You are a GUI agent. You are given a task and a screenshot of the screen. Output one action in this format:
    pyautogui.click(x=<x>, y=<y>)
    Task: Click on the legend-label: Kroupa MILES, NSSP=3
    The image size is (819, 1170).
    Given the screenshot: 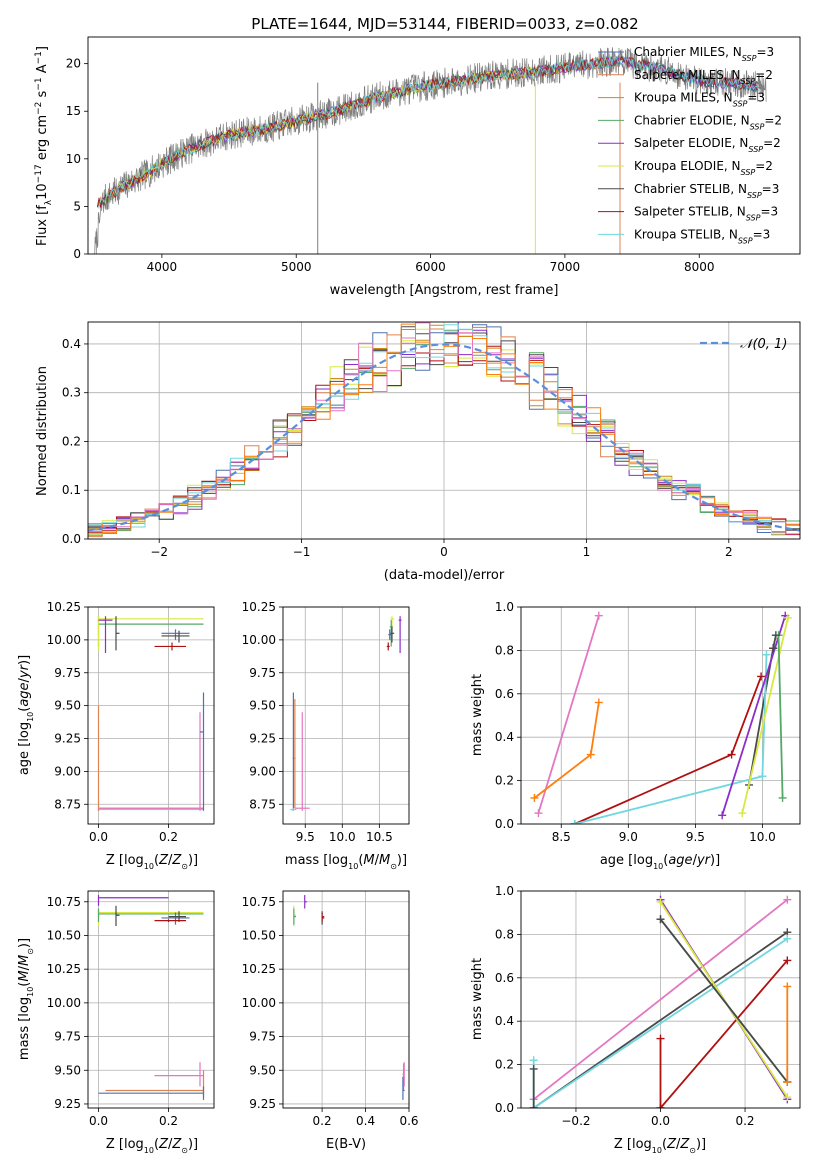 What is the action you would take?
    pyautogui.click(x=699, y=100)
    